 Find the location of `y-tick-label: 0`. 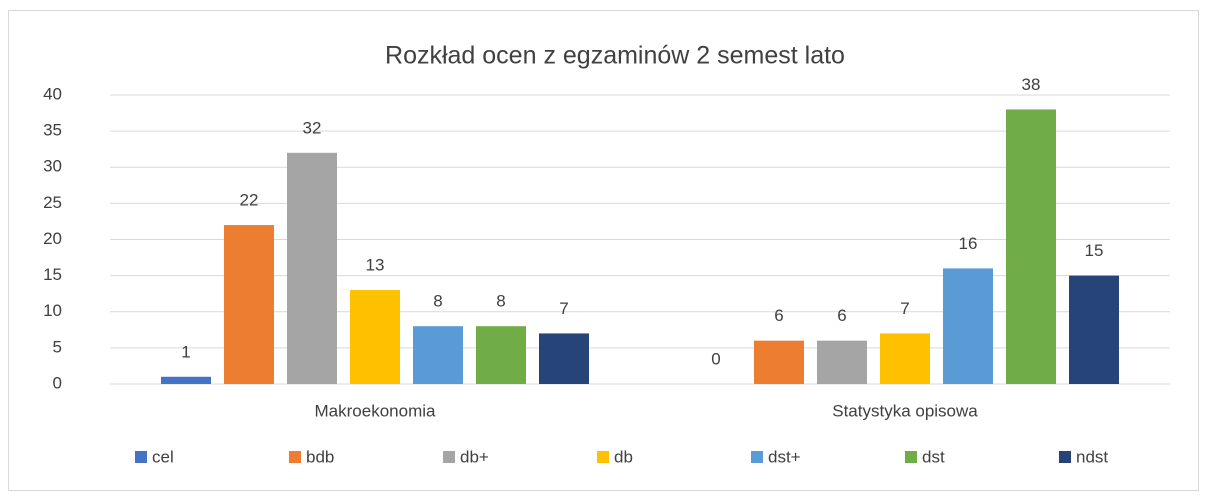

y-tick-label: 0 is located at coordinates (57, 382).